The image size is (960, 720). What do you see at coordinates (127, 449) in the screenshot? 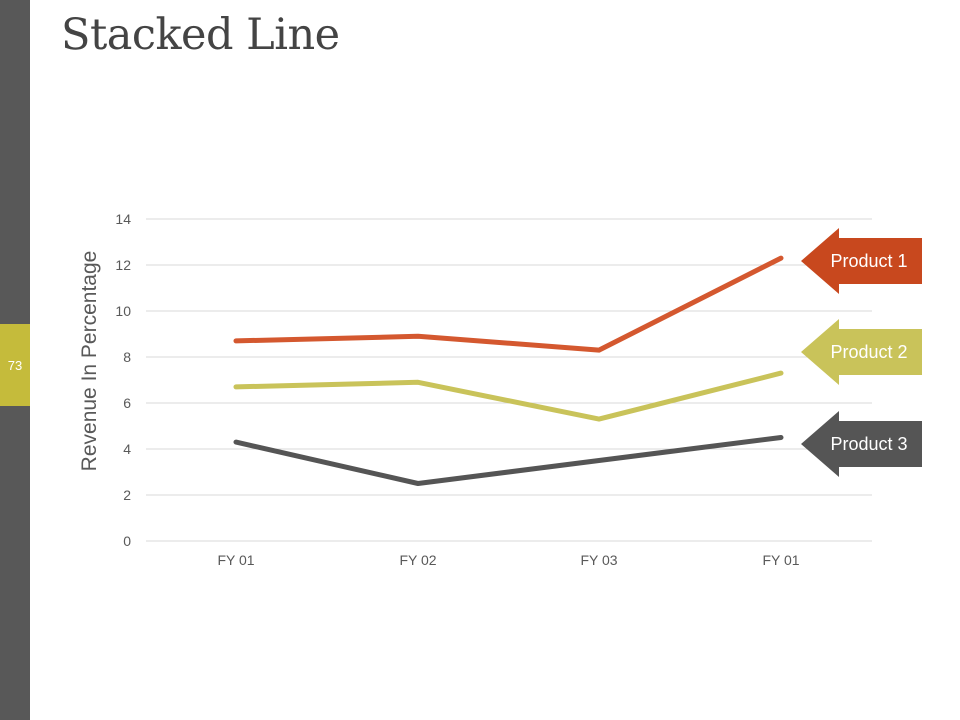
I see `y-tick-label: 4` at bounding box center [127, 449].